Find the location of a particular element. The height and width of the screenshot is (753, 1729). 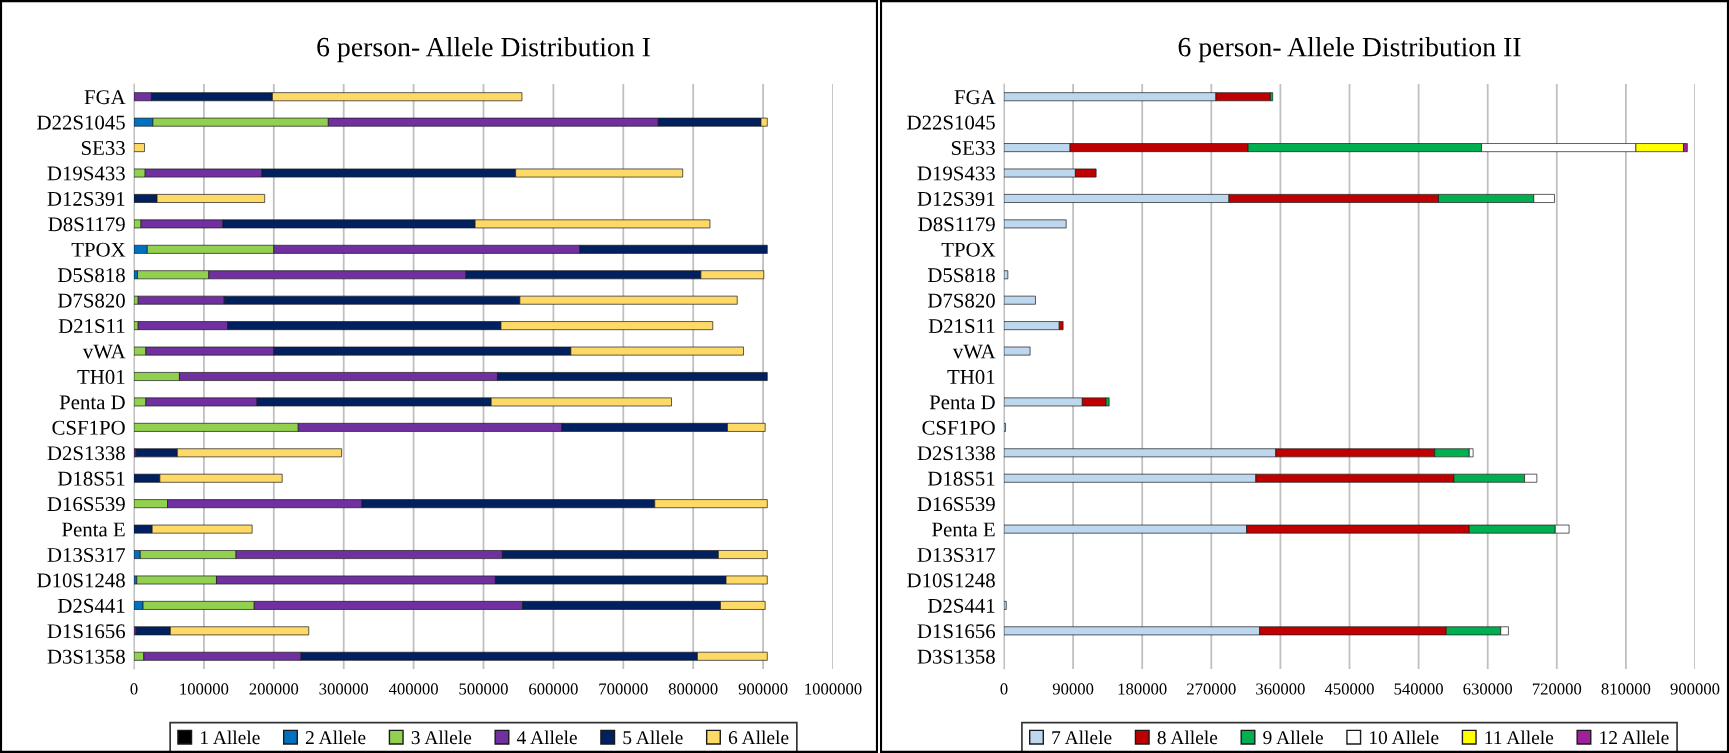

x-tick-label: 720000 is located at coordinates (1557, 689).